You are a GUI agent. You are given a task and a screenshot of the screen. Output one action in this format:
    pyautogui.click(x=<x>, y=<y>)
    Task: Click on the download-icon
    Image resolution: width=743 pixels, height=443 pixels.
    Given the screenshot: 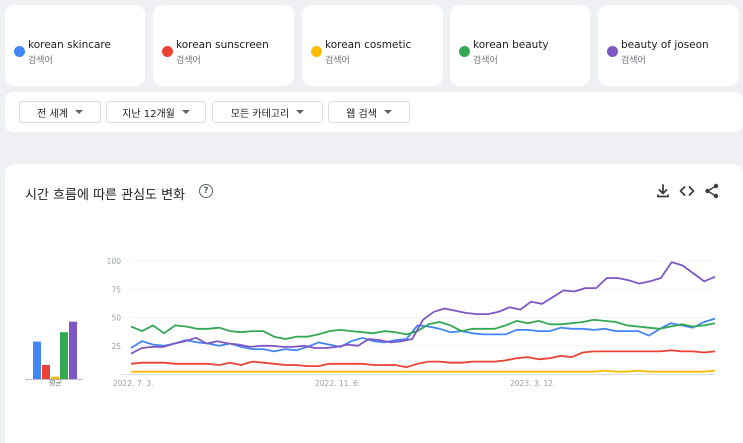 What is the action you would take?
    pyautogui.click(x=663, y=191)
    